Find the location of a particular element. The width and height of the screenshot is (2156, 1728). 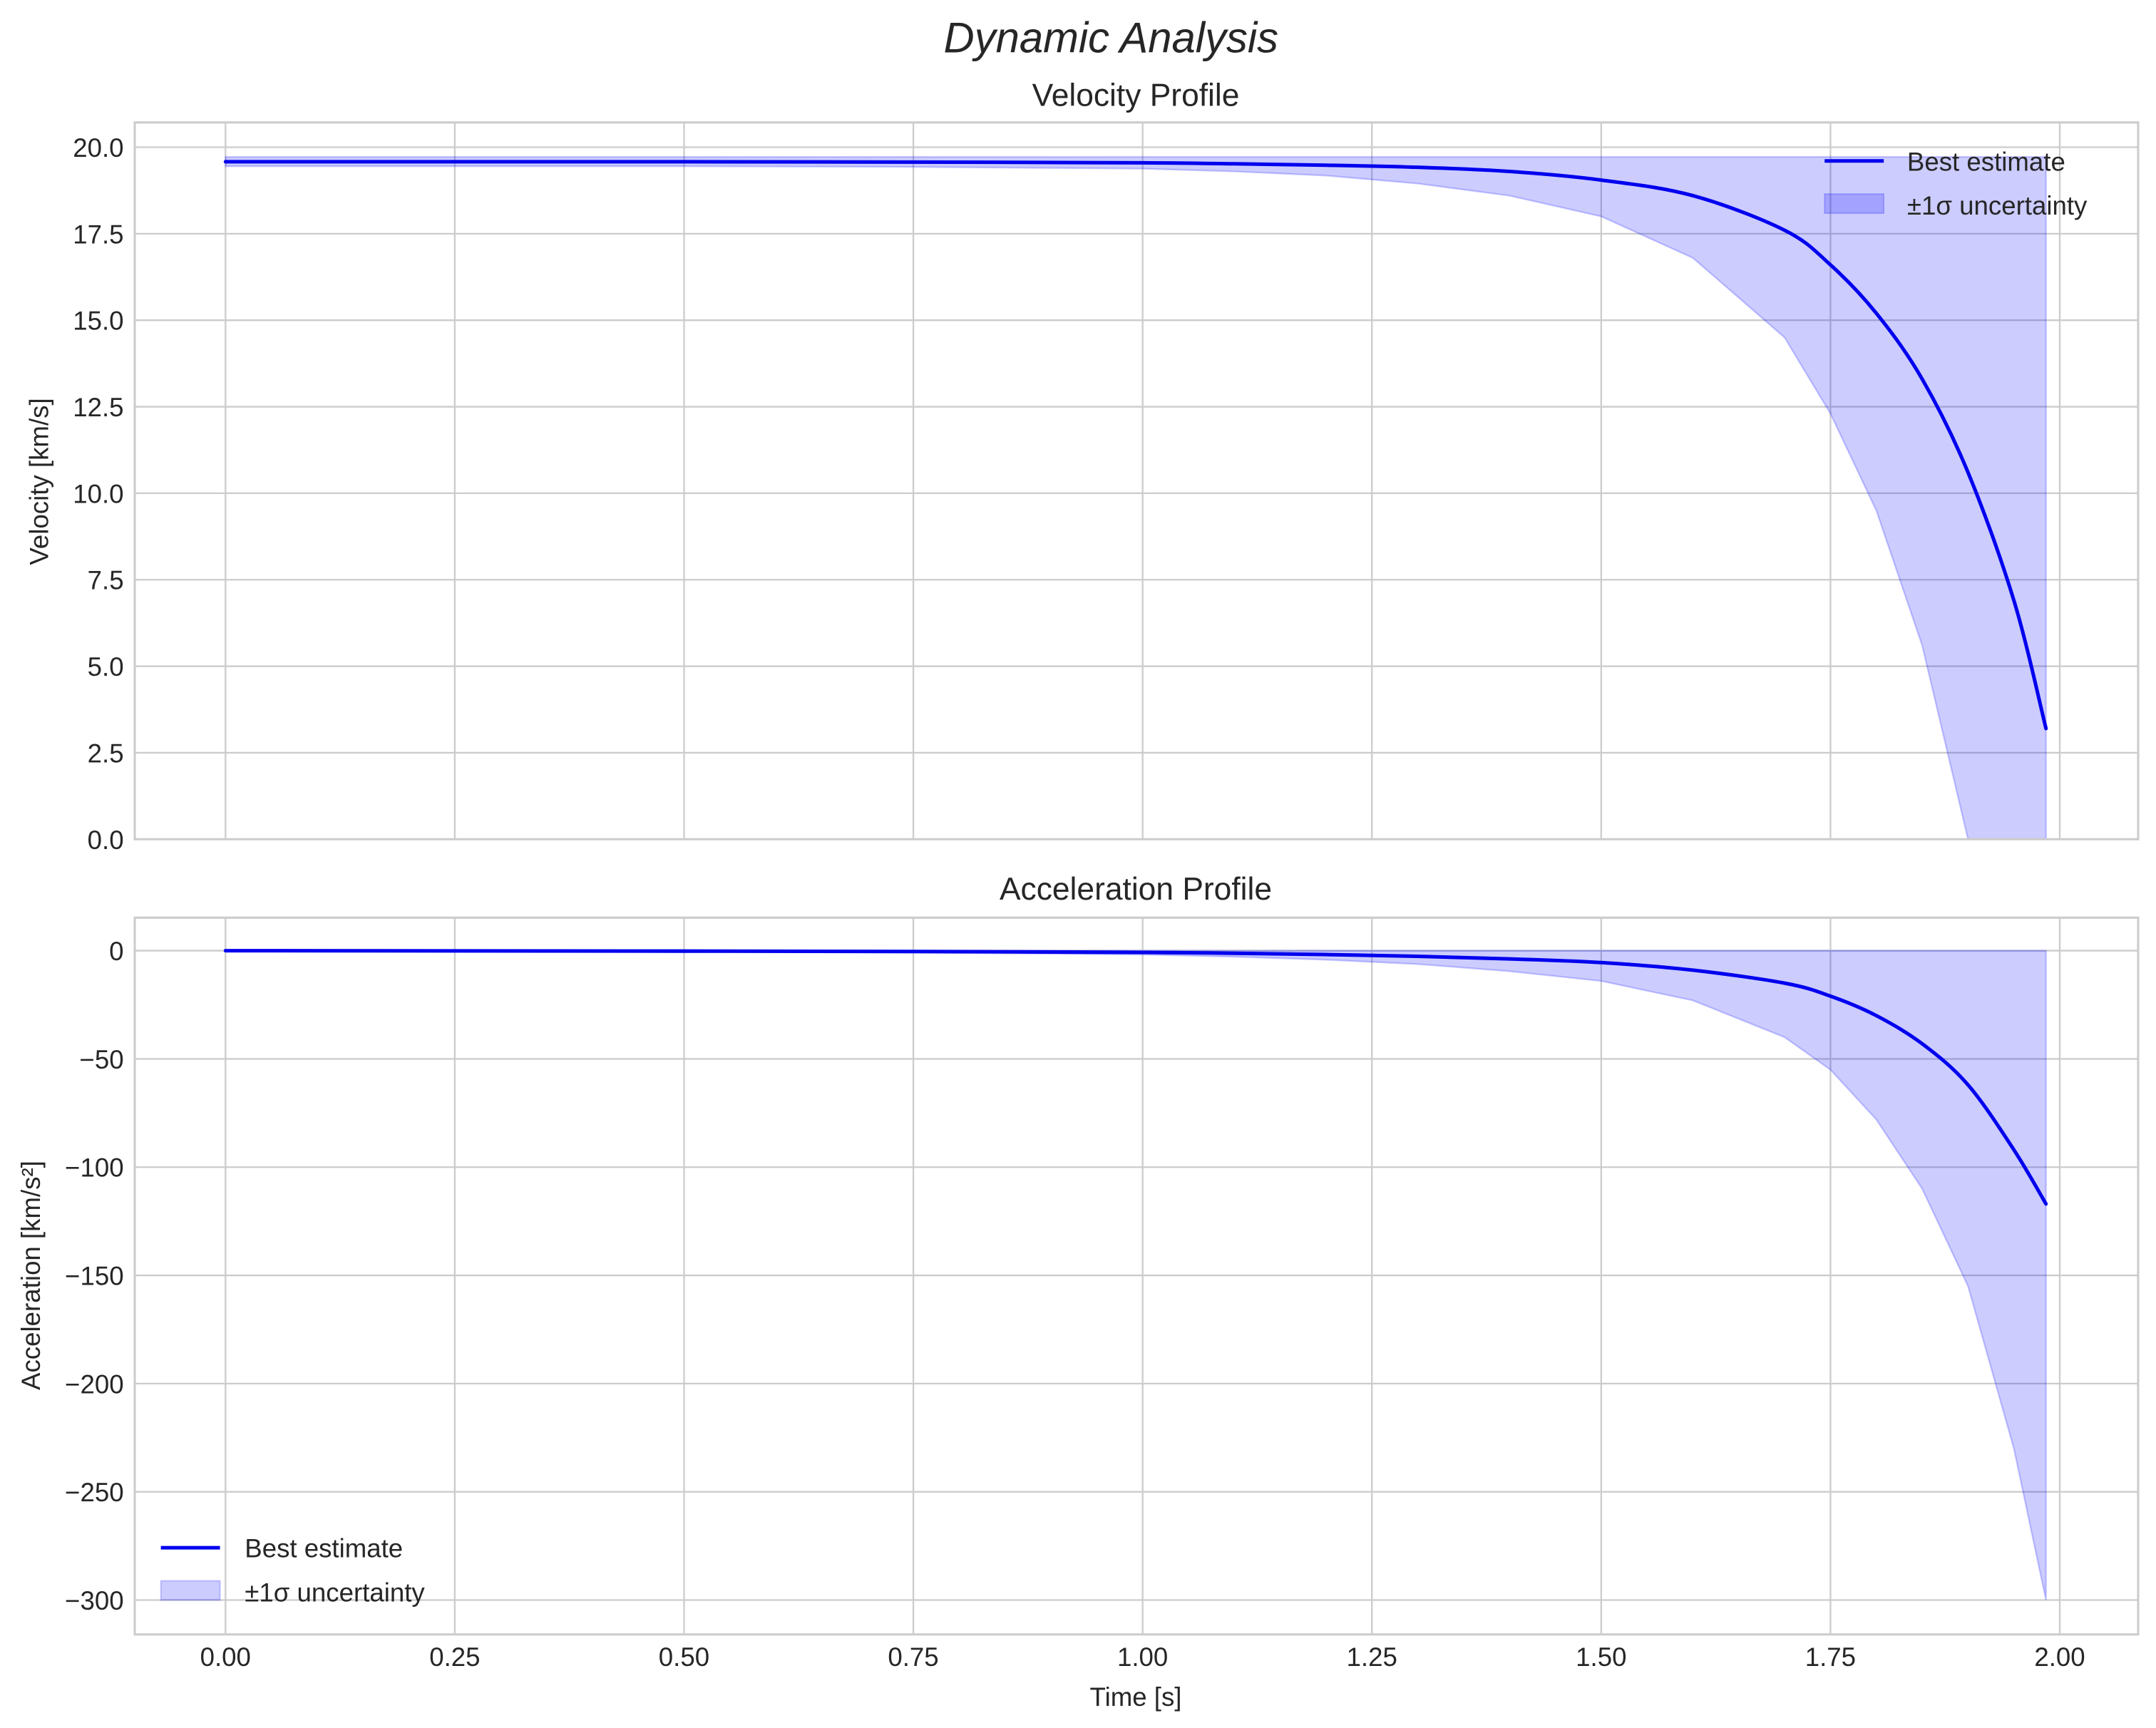

acceleration-y-axis-label: Acceleration [km/s²] is located at coordinates (31, 1275).